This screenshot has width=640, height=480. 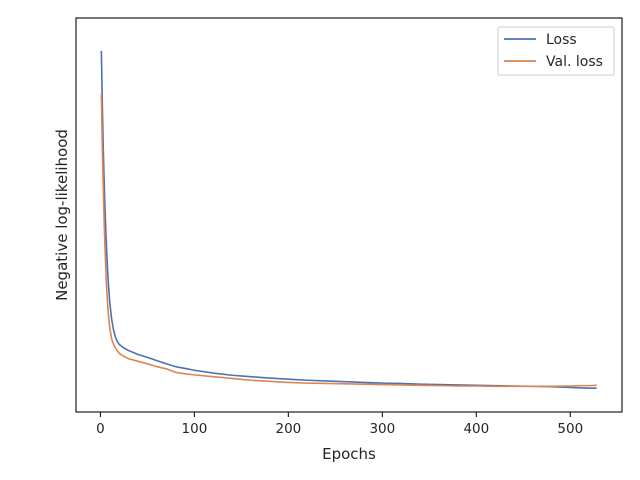 I want to click on legend-entries: Loss Val. loss, so click(x=553, y=51).